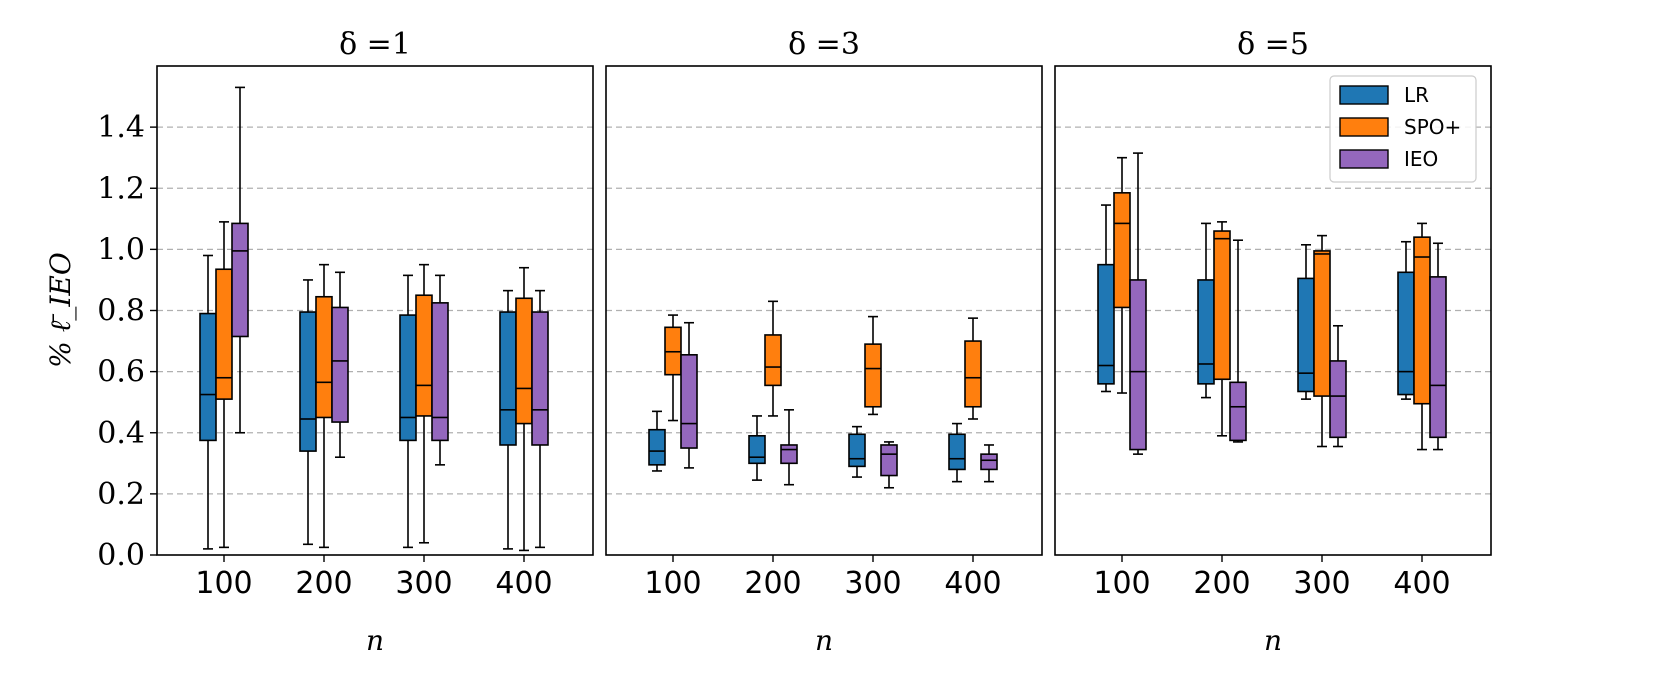 This screenshot has width=1661, height=692. I want to click on box-lr-200-p2, so click(757, 448).